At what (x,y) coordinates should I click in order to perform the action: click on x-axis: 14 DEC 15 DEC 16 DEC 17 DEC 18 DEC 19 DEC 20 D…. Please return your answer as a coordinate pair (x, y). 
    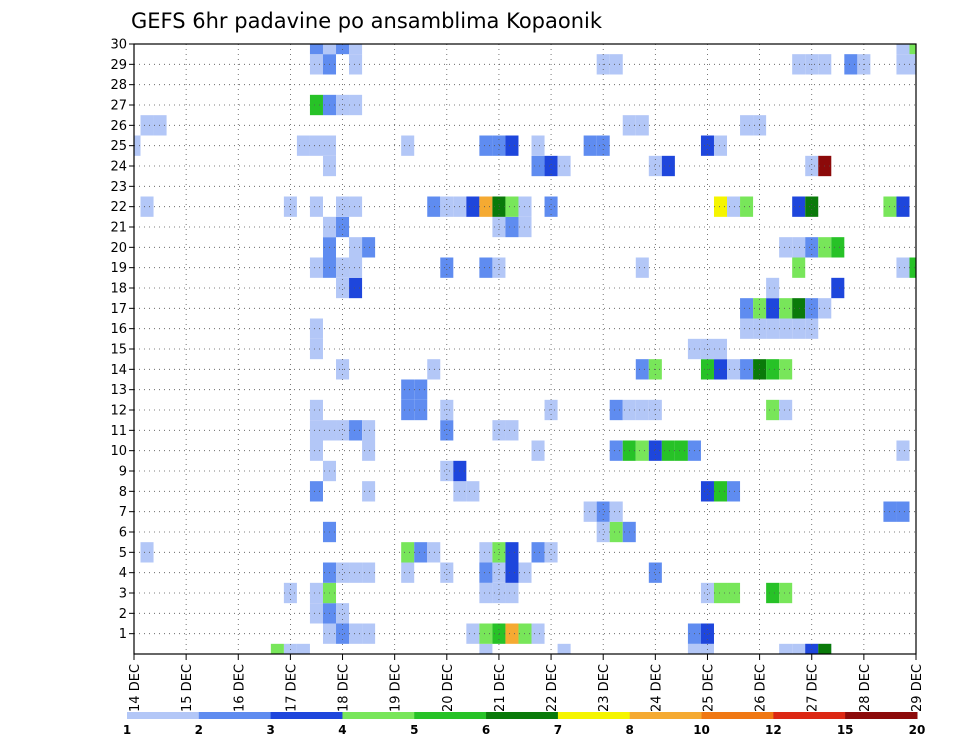
    Looking at the image, I should click on (526, 683).